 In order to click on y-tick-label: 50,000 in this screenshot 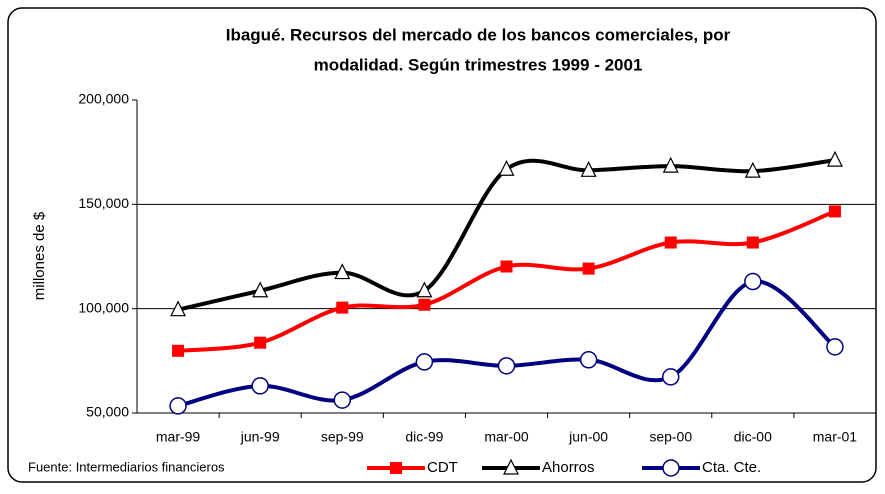, I will do `click(107, 412)`.